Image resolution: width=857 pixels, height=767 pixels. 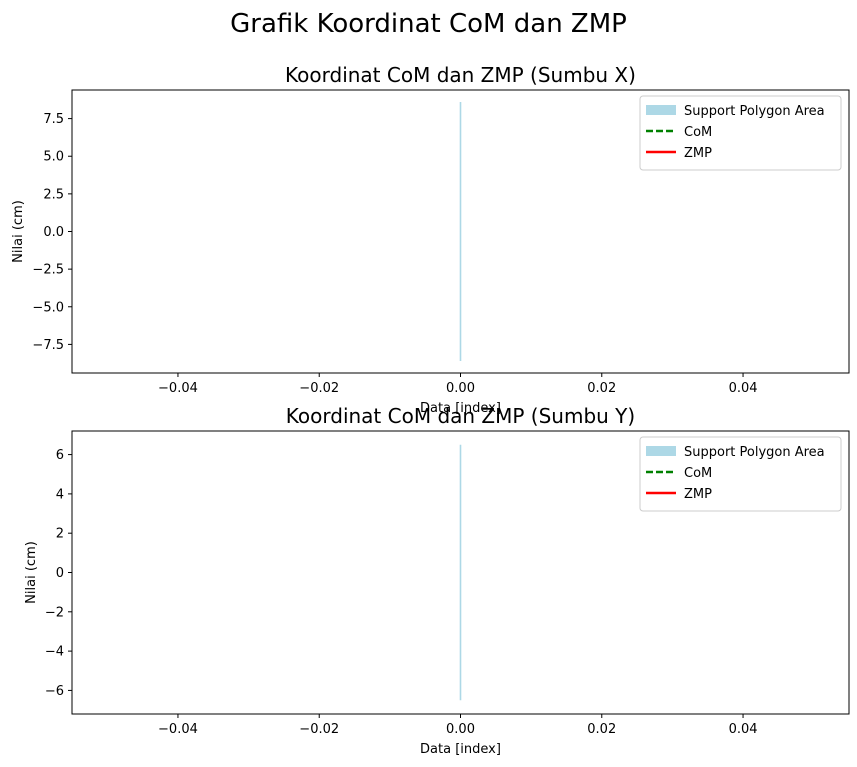 I want to click on figure-suptitle: Grafik Koordinat CoM dan ZMP, so click(x=428, y=24).